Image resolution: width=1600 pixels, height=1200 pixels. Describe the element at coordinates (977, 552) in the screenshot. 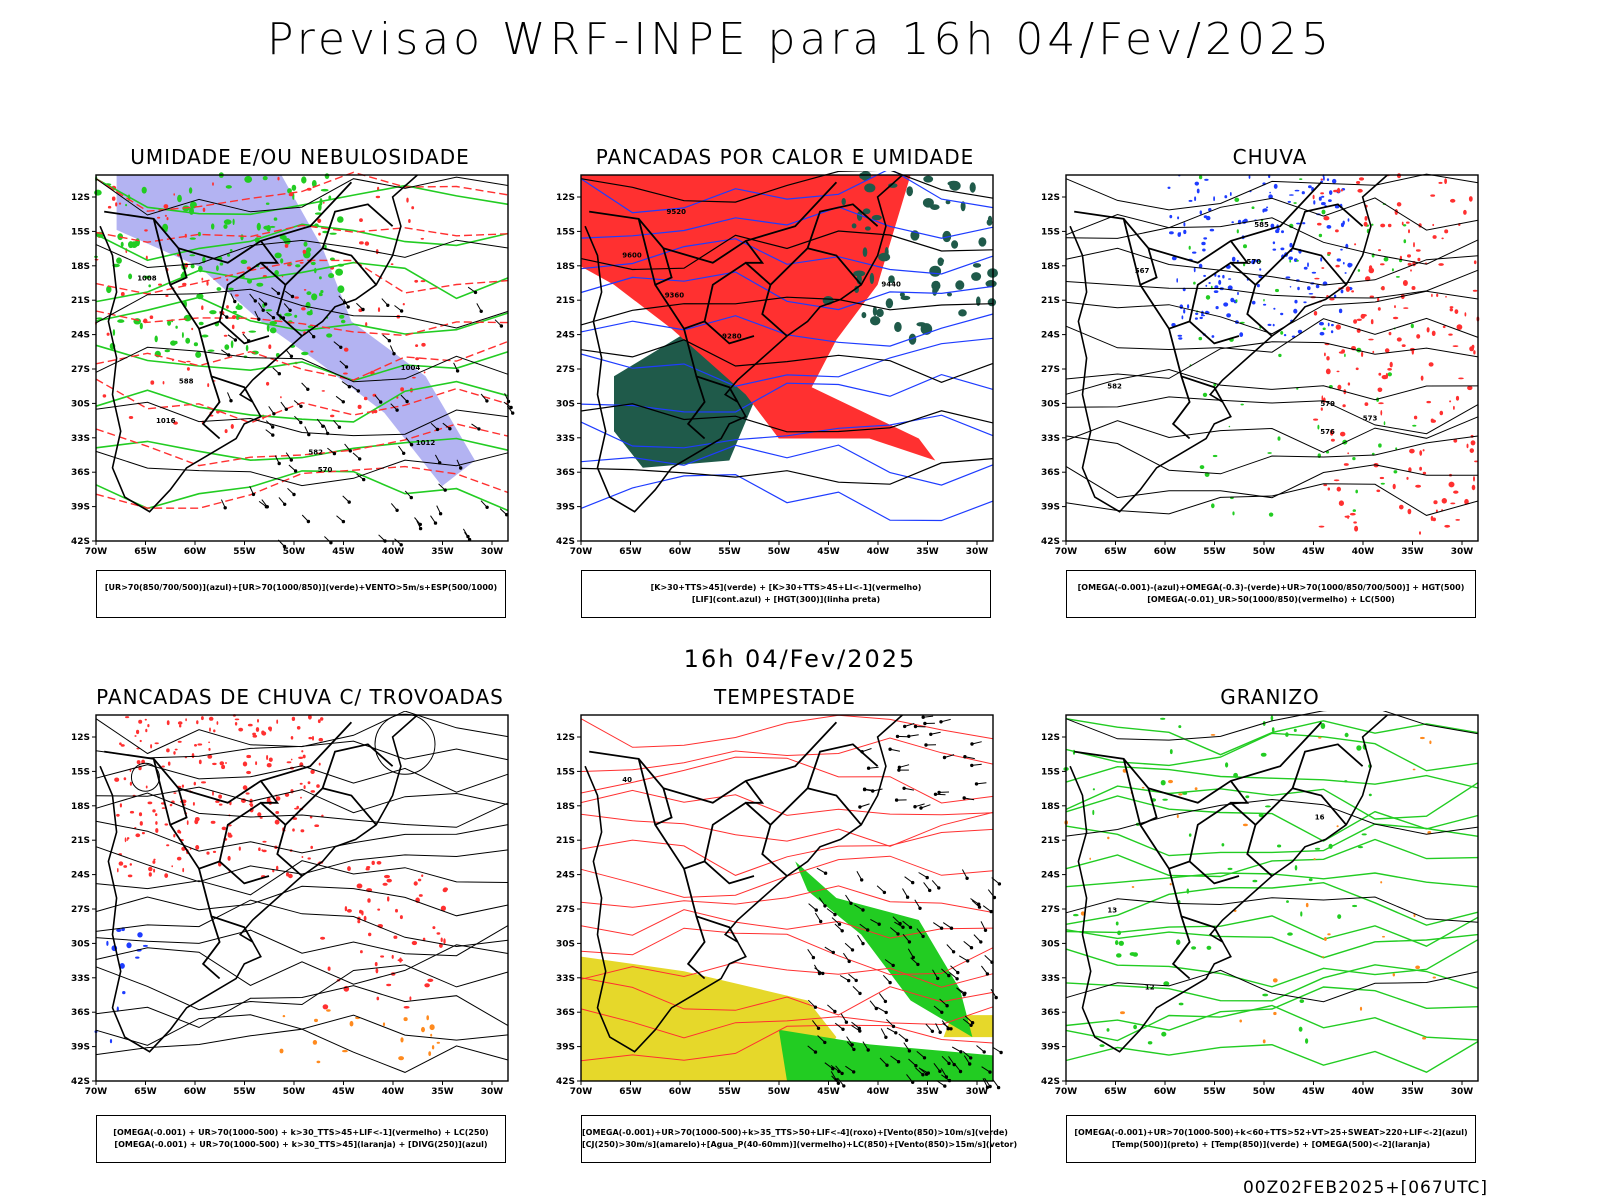

I see `lon-tick-label: 30W` at that location.